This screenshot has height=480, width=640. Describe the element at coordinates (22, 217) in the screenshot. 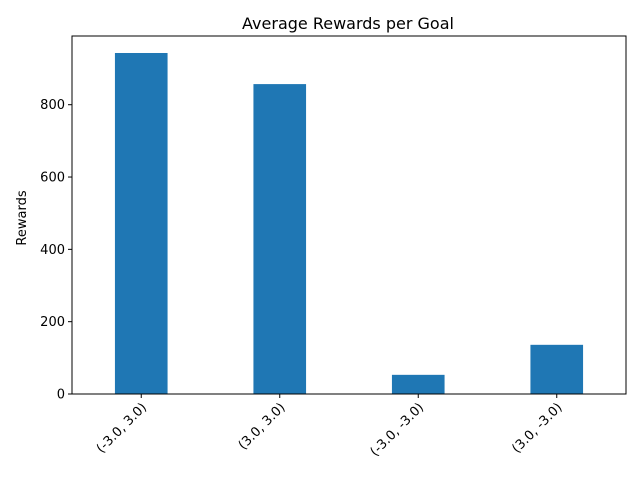

I see `y-axis-label: Rewards` at that location.